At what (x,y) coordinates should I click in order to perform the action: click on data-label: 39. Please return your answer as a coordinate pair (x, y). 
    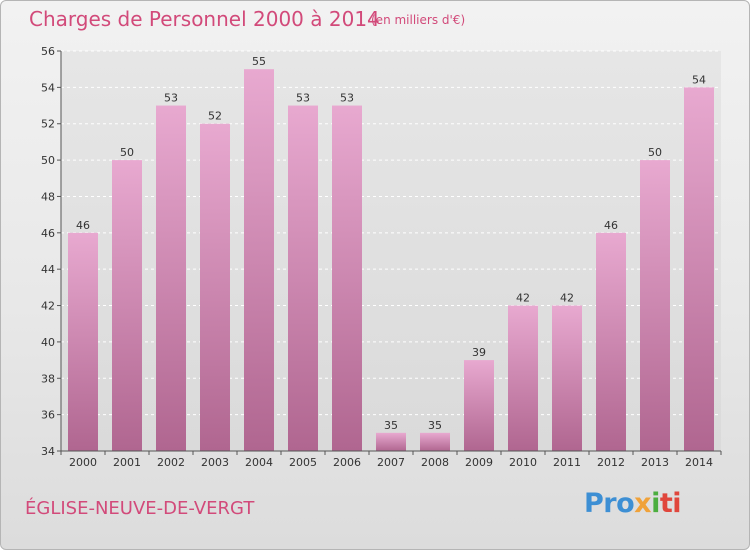
    Looking at the image, I should click on (479, 352).